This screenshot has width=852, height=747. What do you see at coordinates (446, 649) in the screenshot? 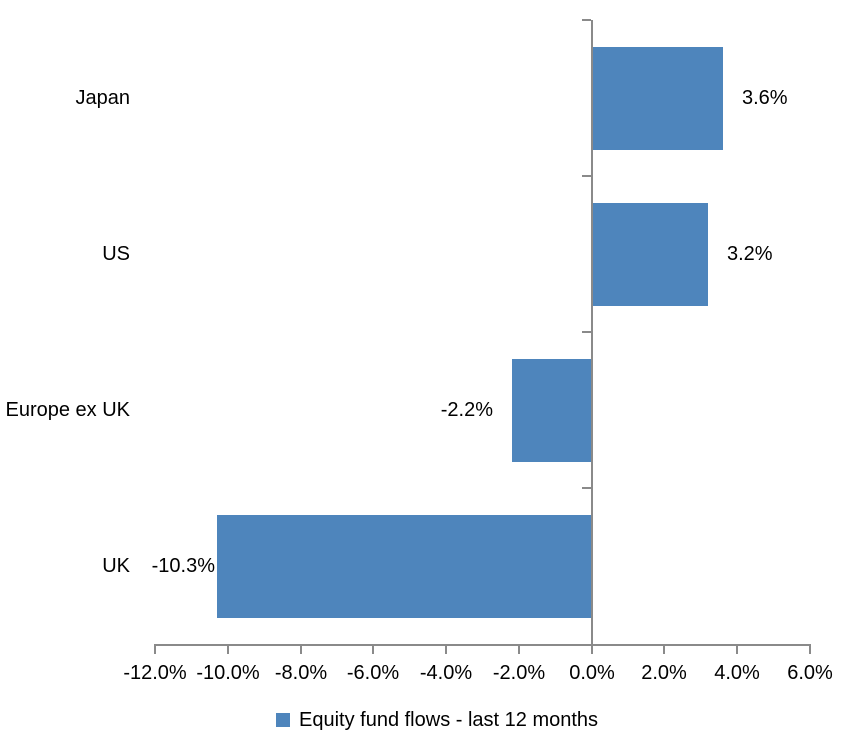
I see `x-tick--4.0%` at bounding box center [446, 649].